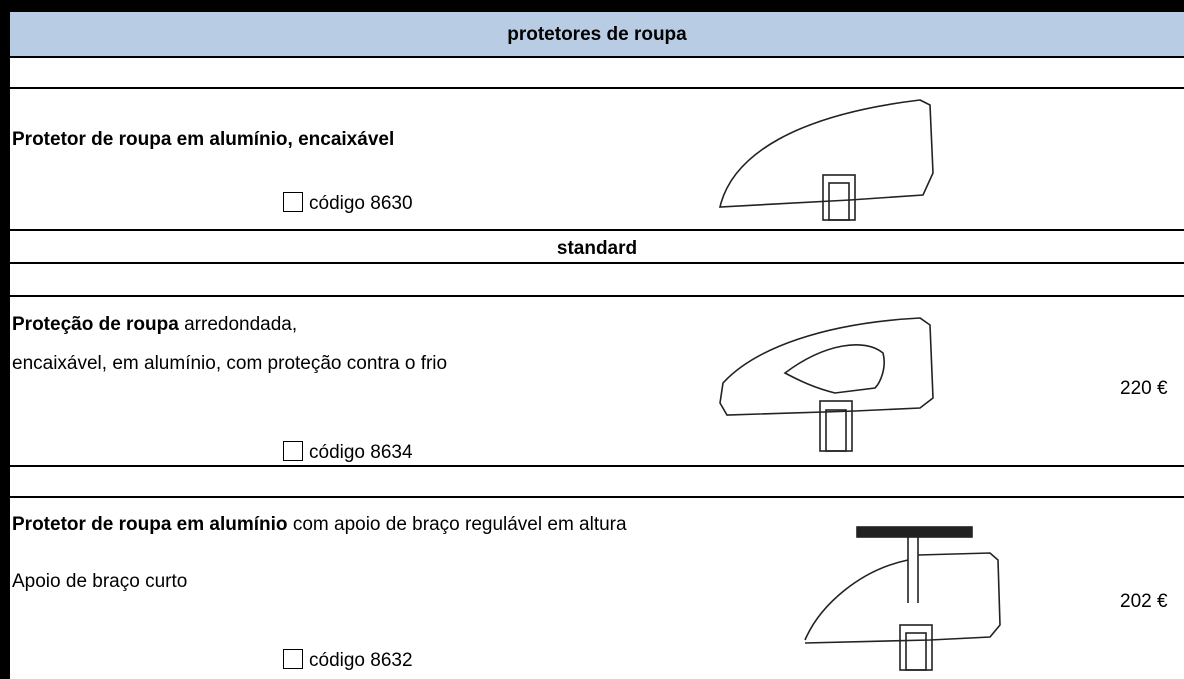  I want to click on product-name: Proteção de roupa arredondada,, so click(154, 325).